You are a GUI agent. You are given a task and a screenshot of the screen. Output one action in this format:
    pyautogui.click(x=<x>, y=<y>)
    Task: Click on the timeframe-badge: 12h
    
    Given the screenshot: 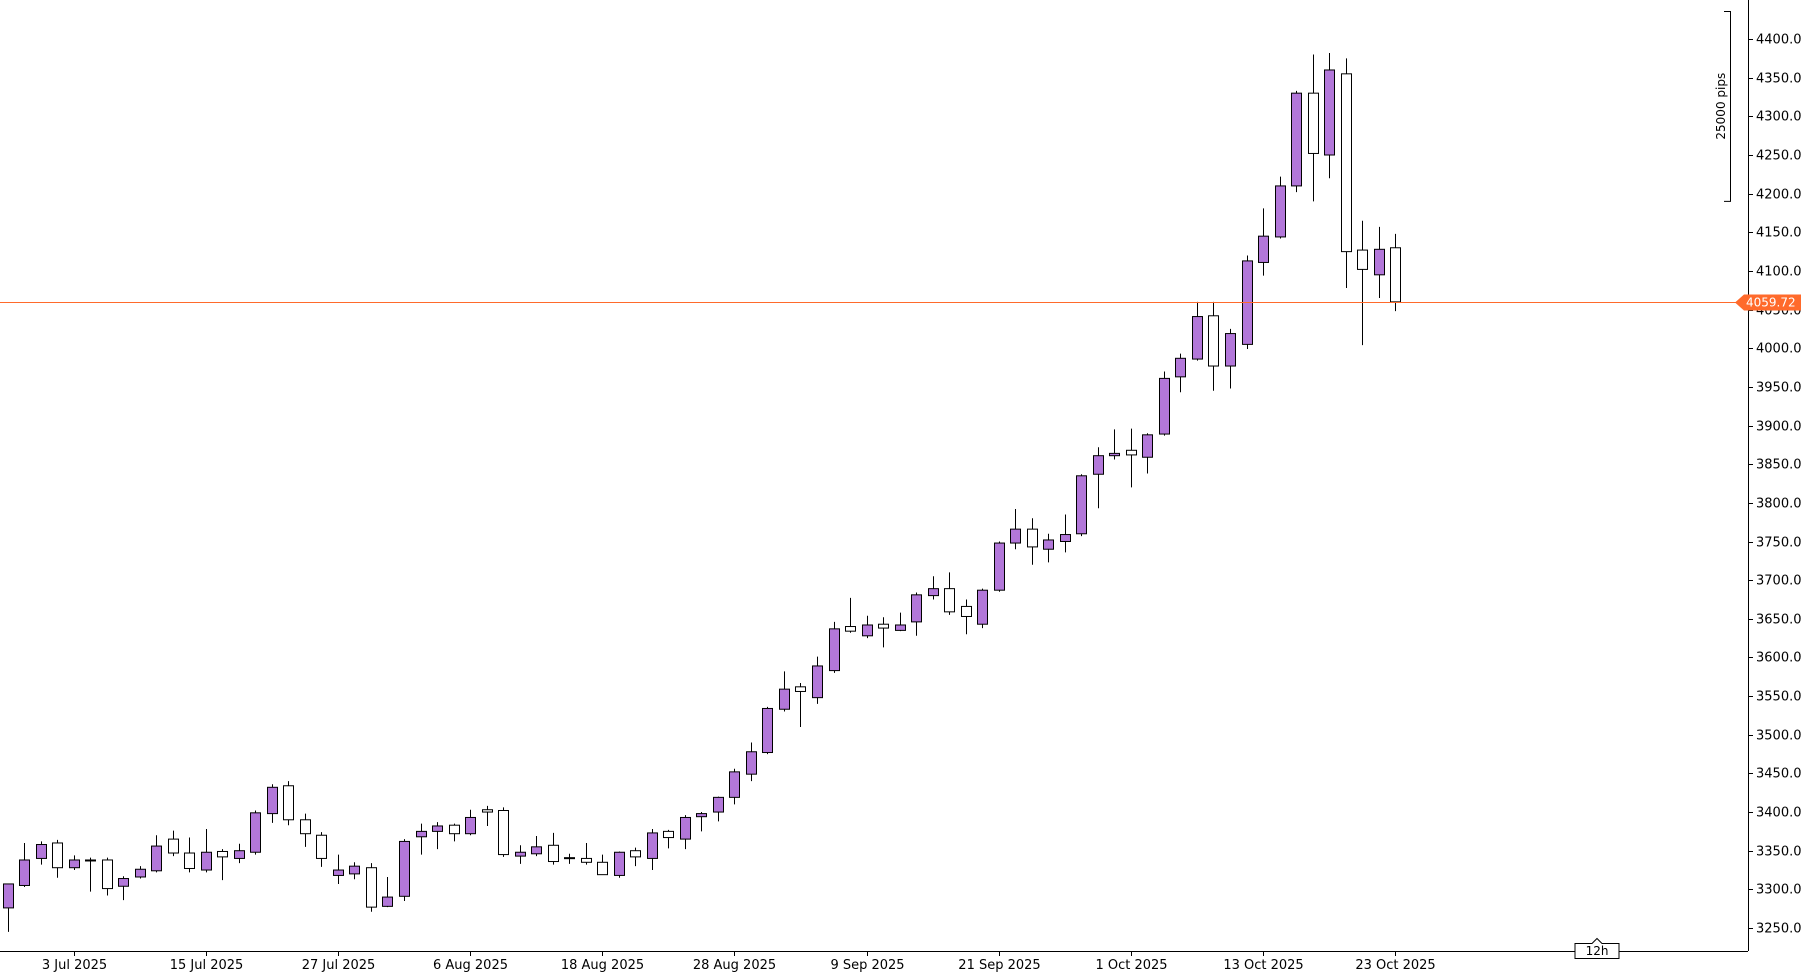 What is the action you would take?
    pyautogui.click(x=1597, y=948)
    